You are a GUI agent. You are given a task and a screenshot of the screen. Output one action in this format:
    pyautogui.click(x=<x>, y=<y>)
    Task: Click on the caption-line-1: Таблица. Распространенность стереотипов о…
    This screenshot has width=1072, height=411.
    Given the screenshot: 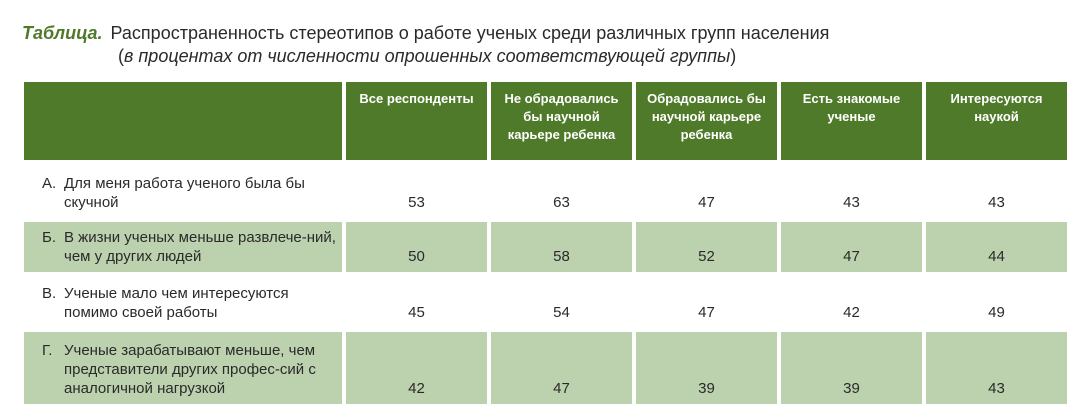 What is the action you would take?
    pyautogui.click(x=425, y=33)
    